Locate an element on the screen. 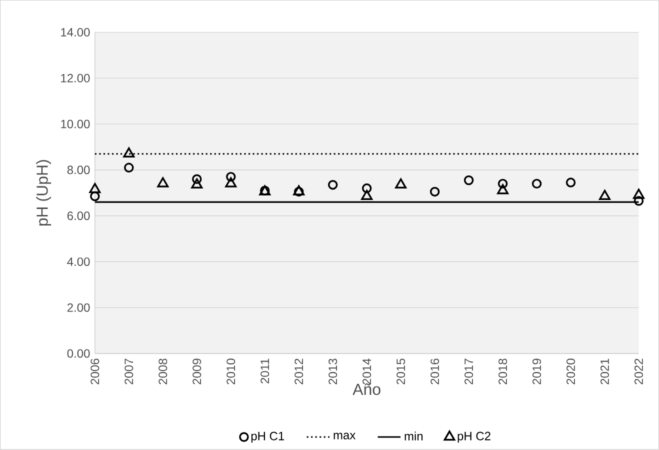  legend-label: pH C2 is located at coordinates (474, 437).